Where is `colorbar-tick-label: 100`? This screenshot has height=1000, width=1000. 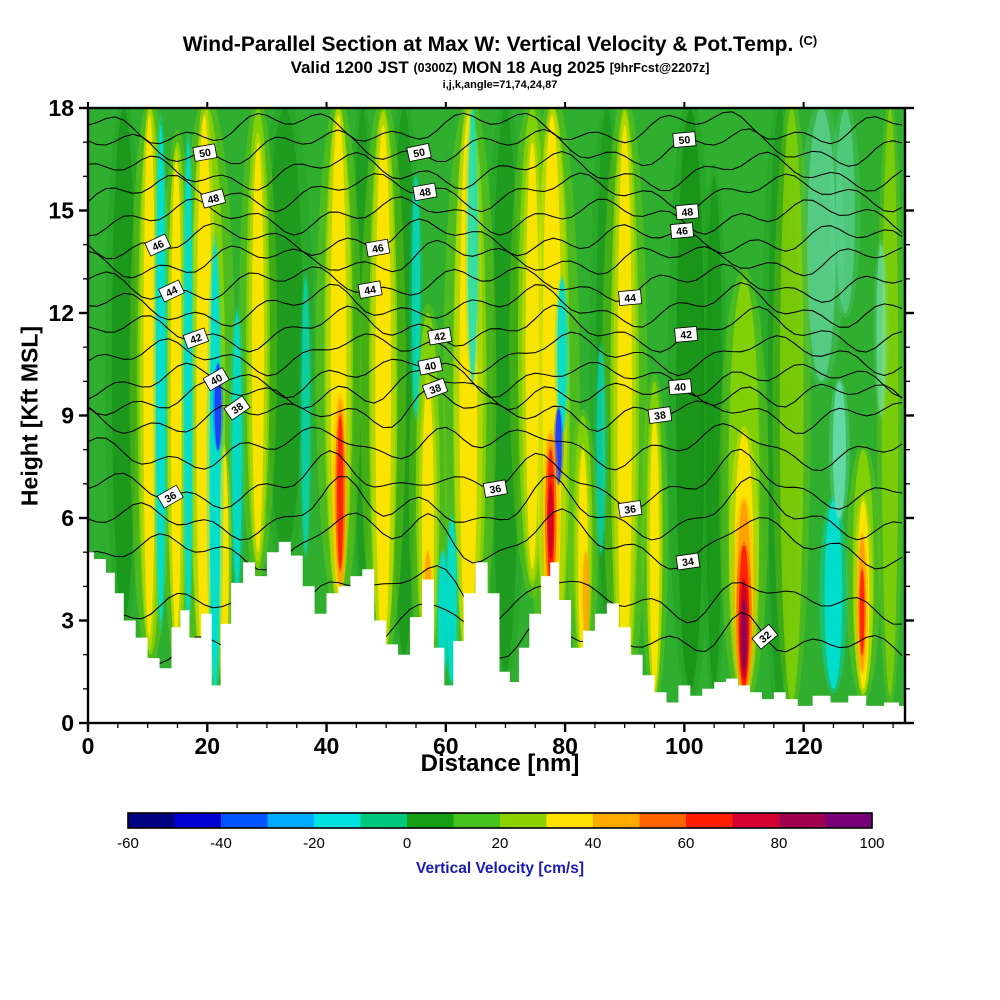 colorbar-tick-label: 100 is located at coordinates (871, 843).